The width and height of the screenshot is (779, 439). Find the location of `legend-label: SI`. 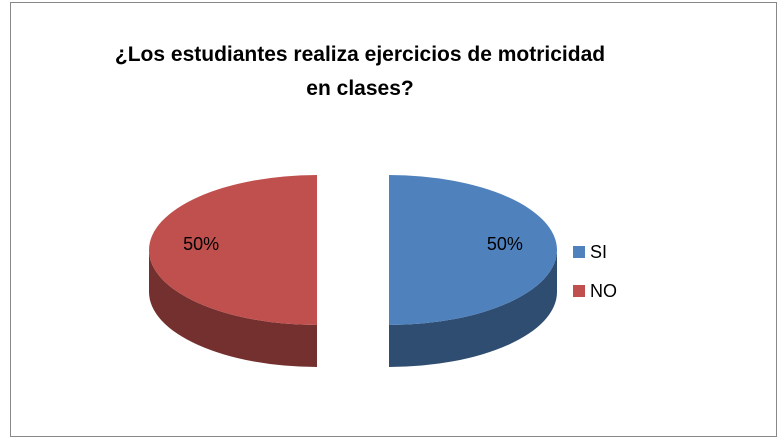

legend-label: SI is located at coordinates (598, 252).